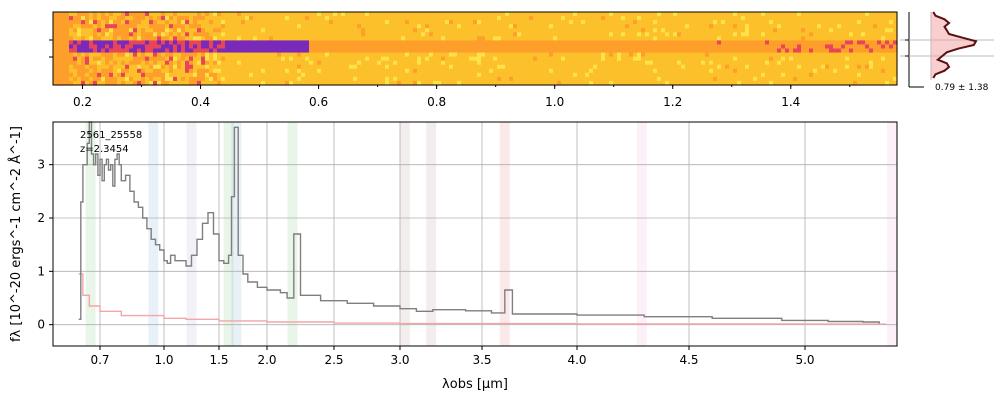 Image resolution: width=1000 pixels, height=400 pixels. Describe the element at coordinates (163, 360) in the screenshot. I see `x-tick-label: 1.0` at that location.